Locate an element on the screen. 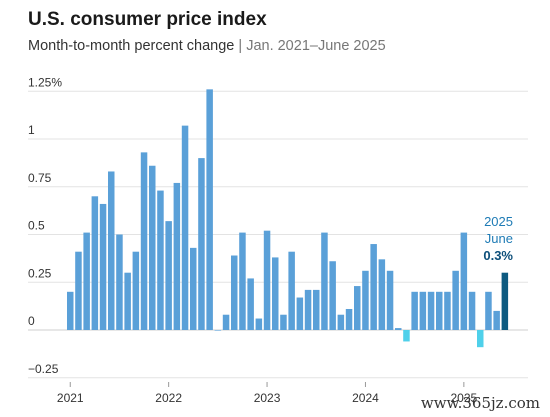 This screenshot has height=417, width=550. y-tick-label: 1 is located at coordinates (31, 130).